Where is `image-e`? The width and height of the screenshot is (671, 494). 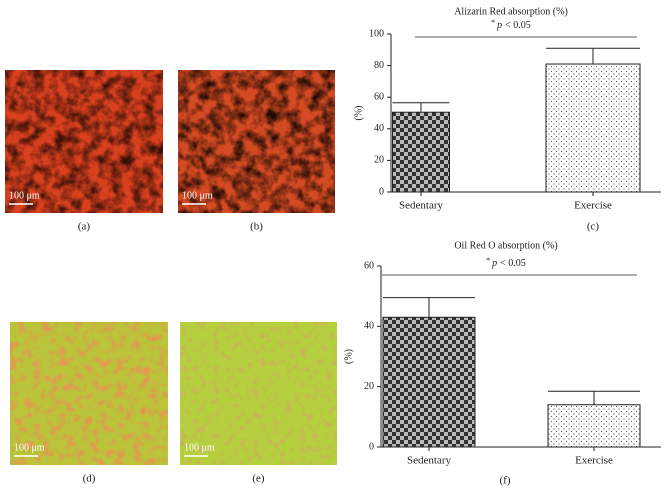
image-e is located at coordinates (258, 393).